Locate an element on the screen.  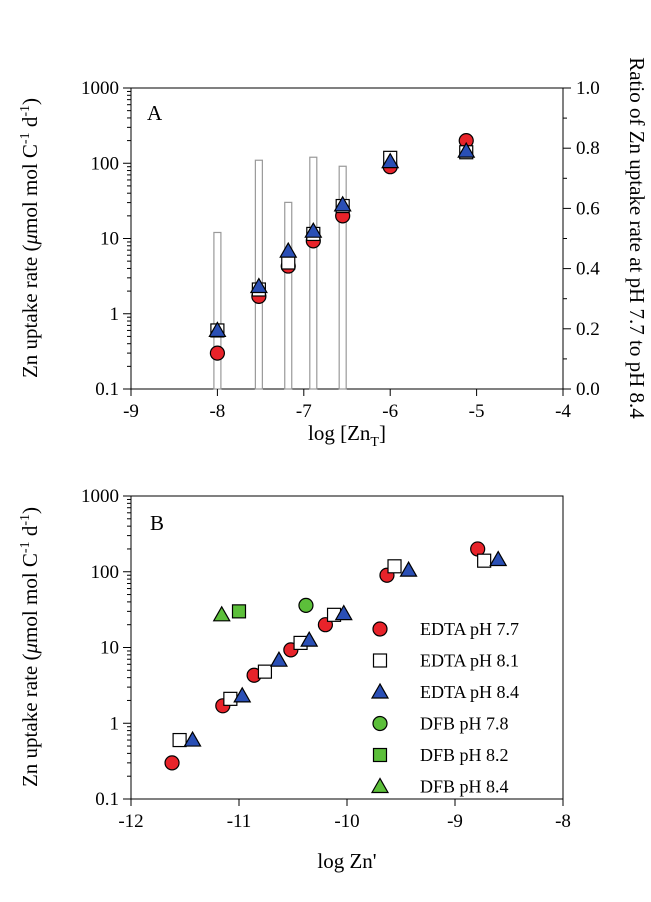
panel-a-ratio-bars is located at coordinates (280, 273).